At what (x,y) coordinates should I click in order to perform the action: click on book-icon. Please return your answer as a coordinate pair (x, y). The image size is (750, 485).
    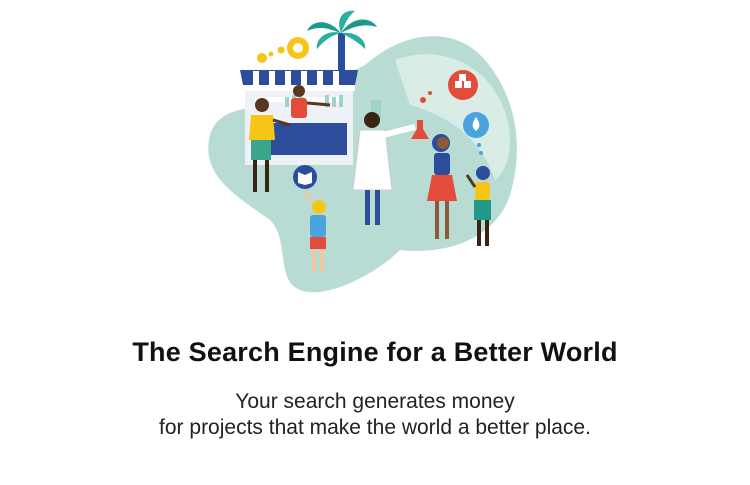
    Looking at the image, I should click on (305, 177).